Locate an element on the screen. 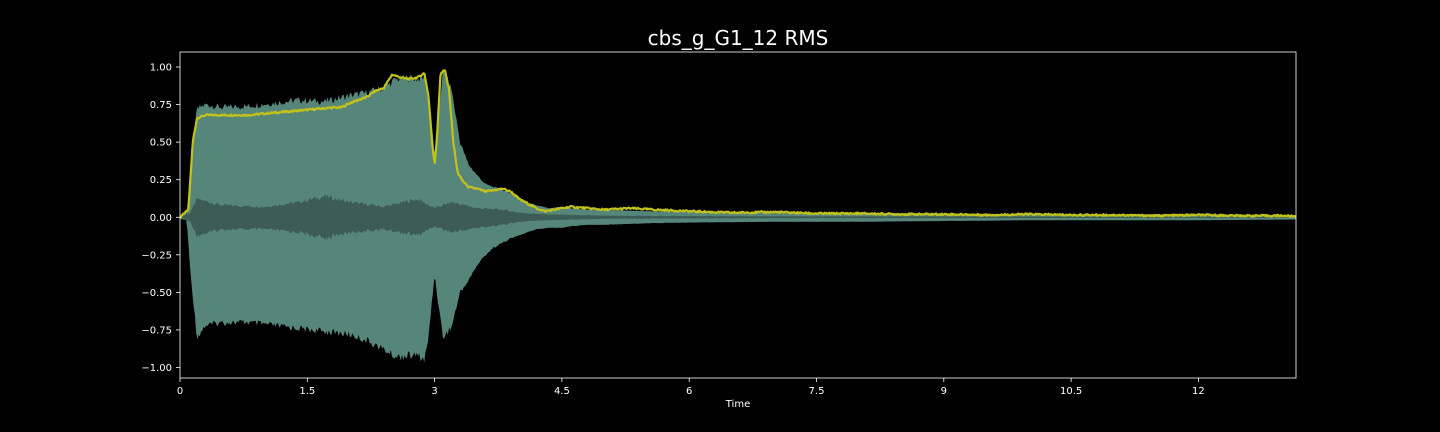 The width and height of the screenshot is (1440, 432). y-tick-label: −0.25 is located at coordinates (156, 255).